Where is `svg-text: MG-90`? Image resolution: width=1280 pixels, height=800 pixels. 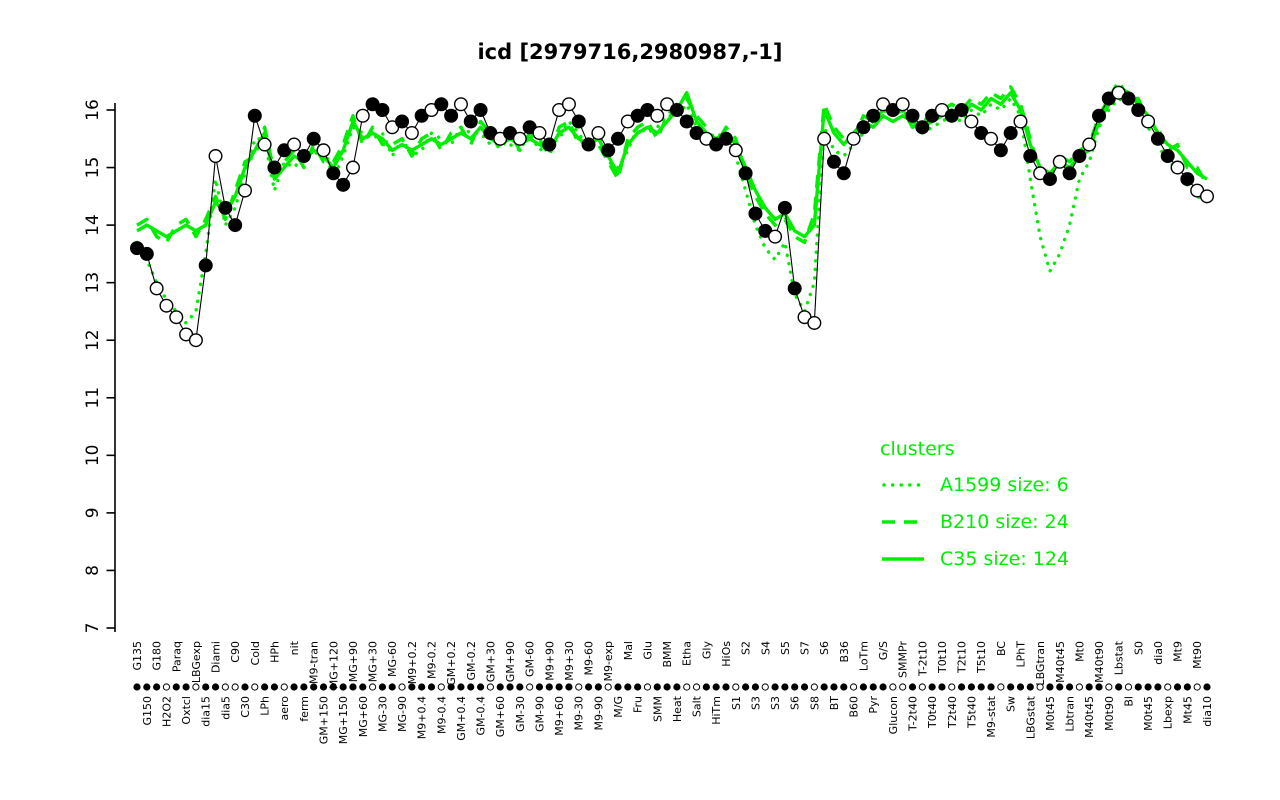 svg-text: MG-90 is located at coordinates (402, 714).